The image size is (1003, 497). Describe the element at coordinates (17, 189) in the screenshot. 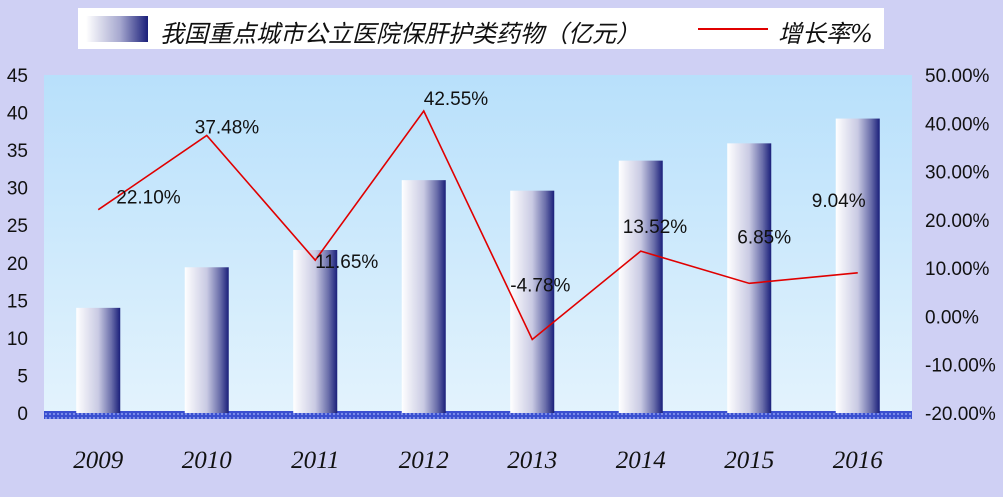

I see `y-left-tick-label: 30` at that location.